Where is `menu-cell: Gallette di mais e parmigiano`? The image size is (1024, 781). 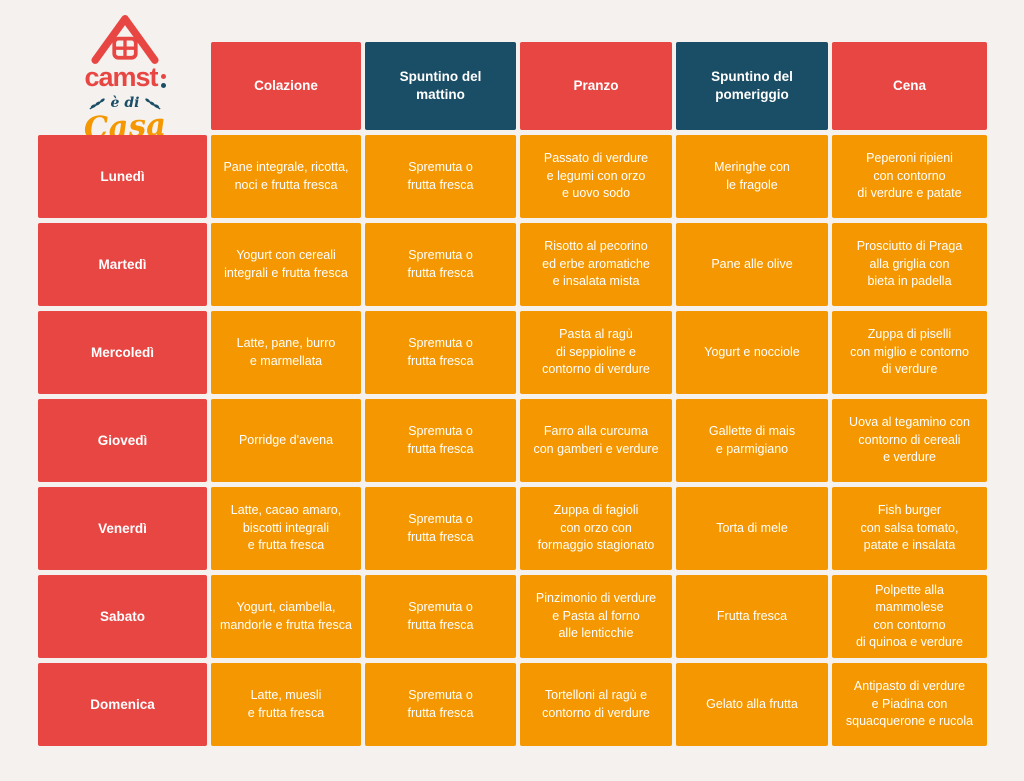 menu-cell: Gallette di mais e parmigiano is located at coordinates (752, 440).